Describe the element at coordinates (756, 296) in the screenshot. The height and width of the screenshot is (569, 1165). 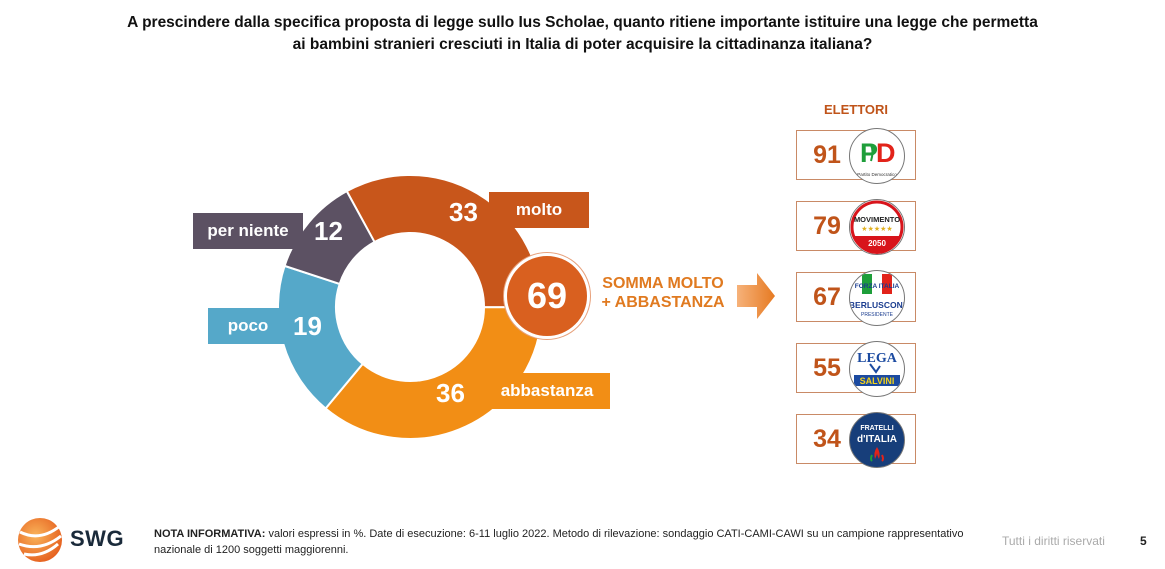
I see `arrow-right-icon` at that location.